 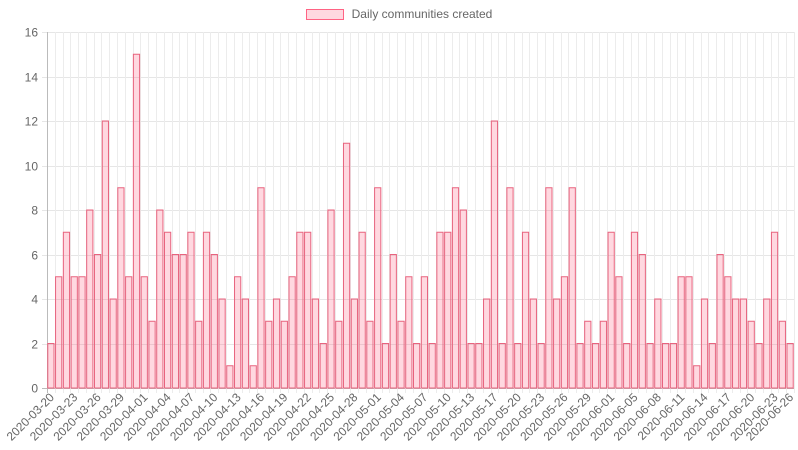 I want to click on y-tick-label: 4, so click(x=34, y=300).